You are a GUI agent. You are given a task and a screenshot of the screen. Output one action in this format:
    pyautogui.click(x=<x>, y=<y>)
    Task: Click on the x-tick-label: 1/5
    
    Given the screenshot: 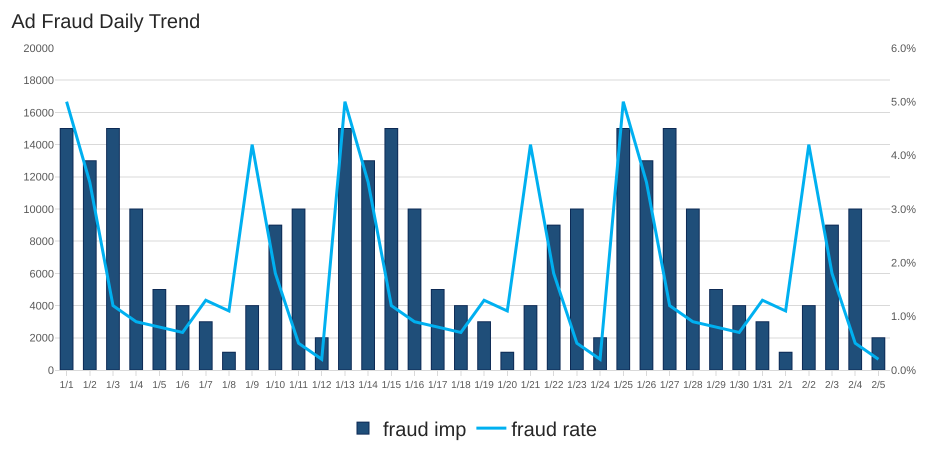 What is the action you would take?
    pyautogui.click(x=159, y=385)
    